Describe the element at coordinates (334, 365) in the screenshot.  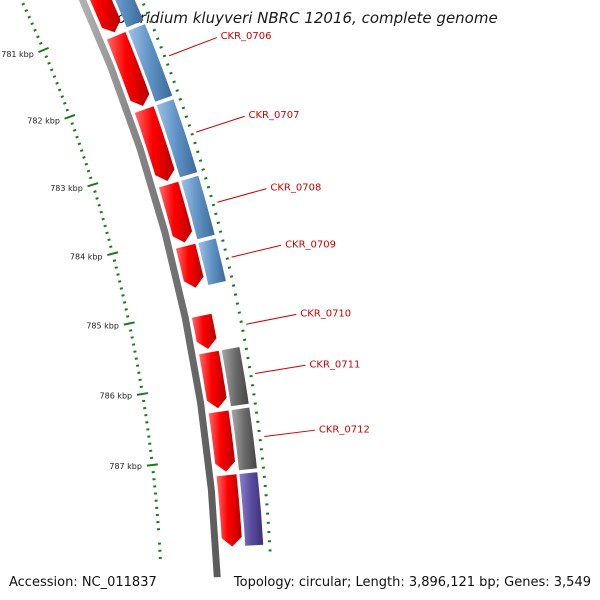
I see `gene-label-ckr_0711: CKR_0711` at that location.